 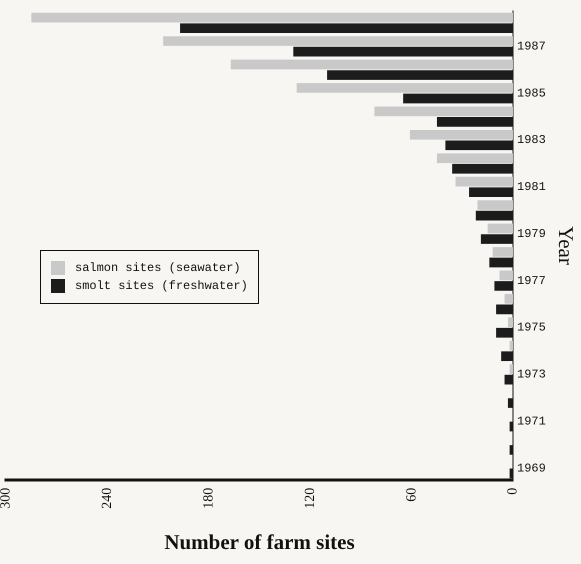 I want to click on y-tick-label: 1981, so click(x=531, y=187).